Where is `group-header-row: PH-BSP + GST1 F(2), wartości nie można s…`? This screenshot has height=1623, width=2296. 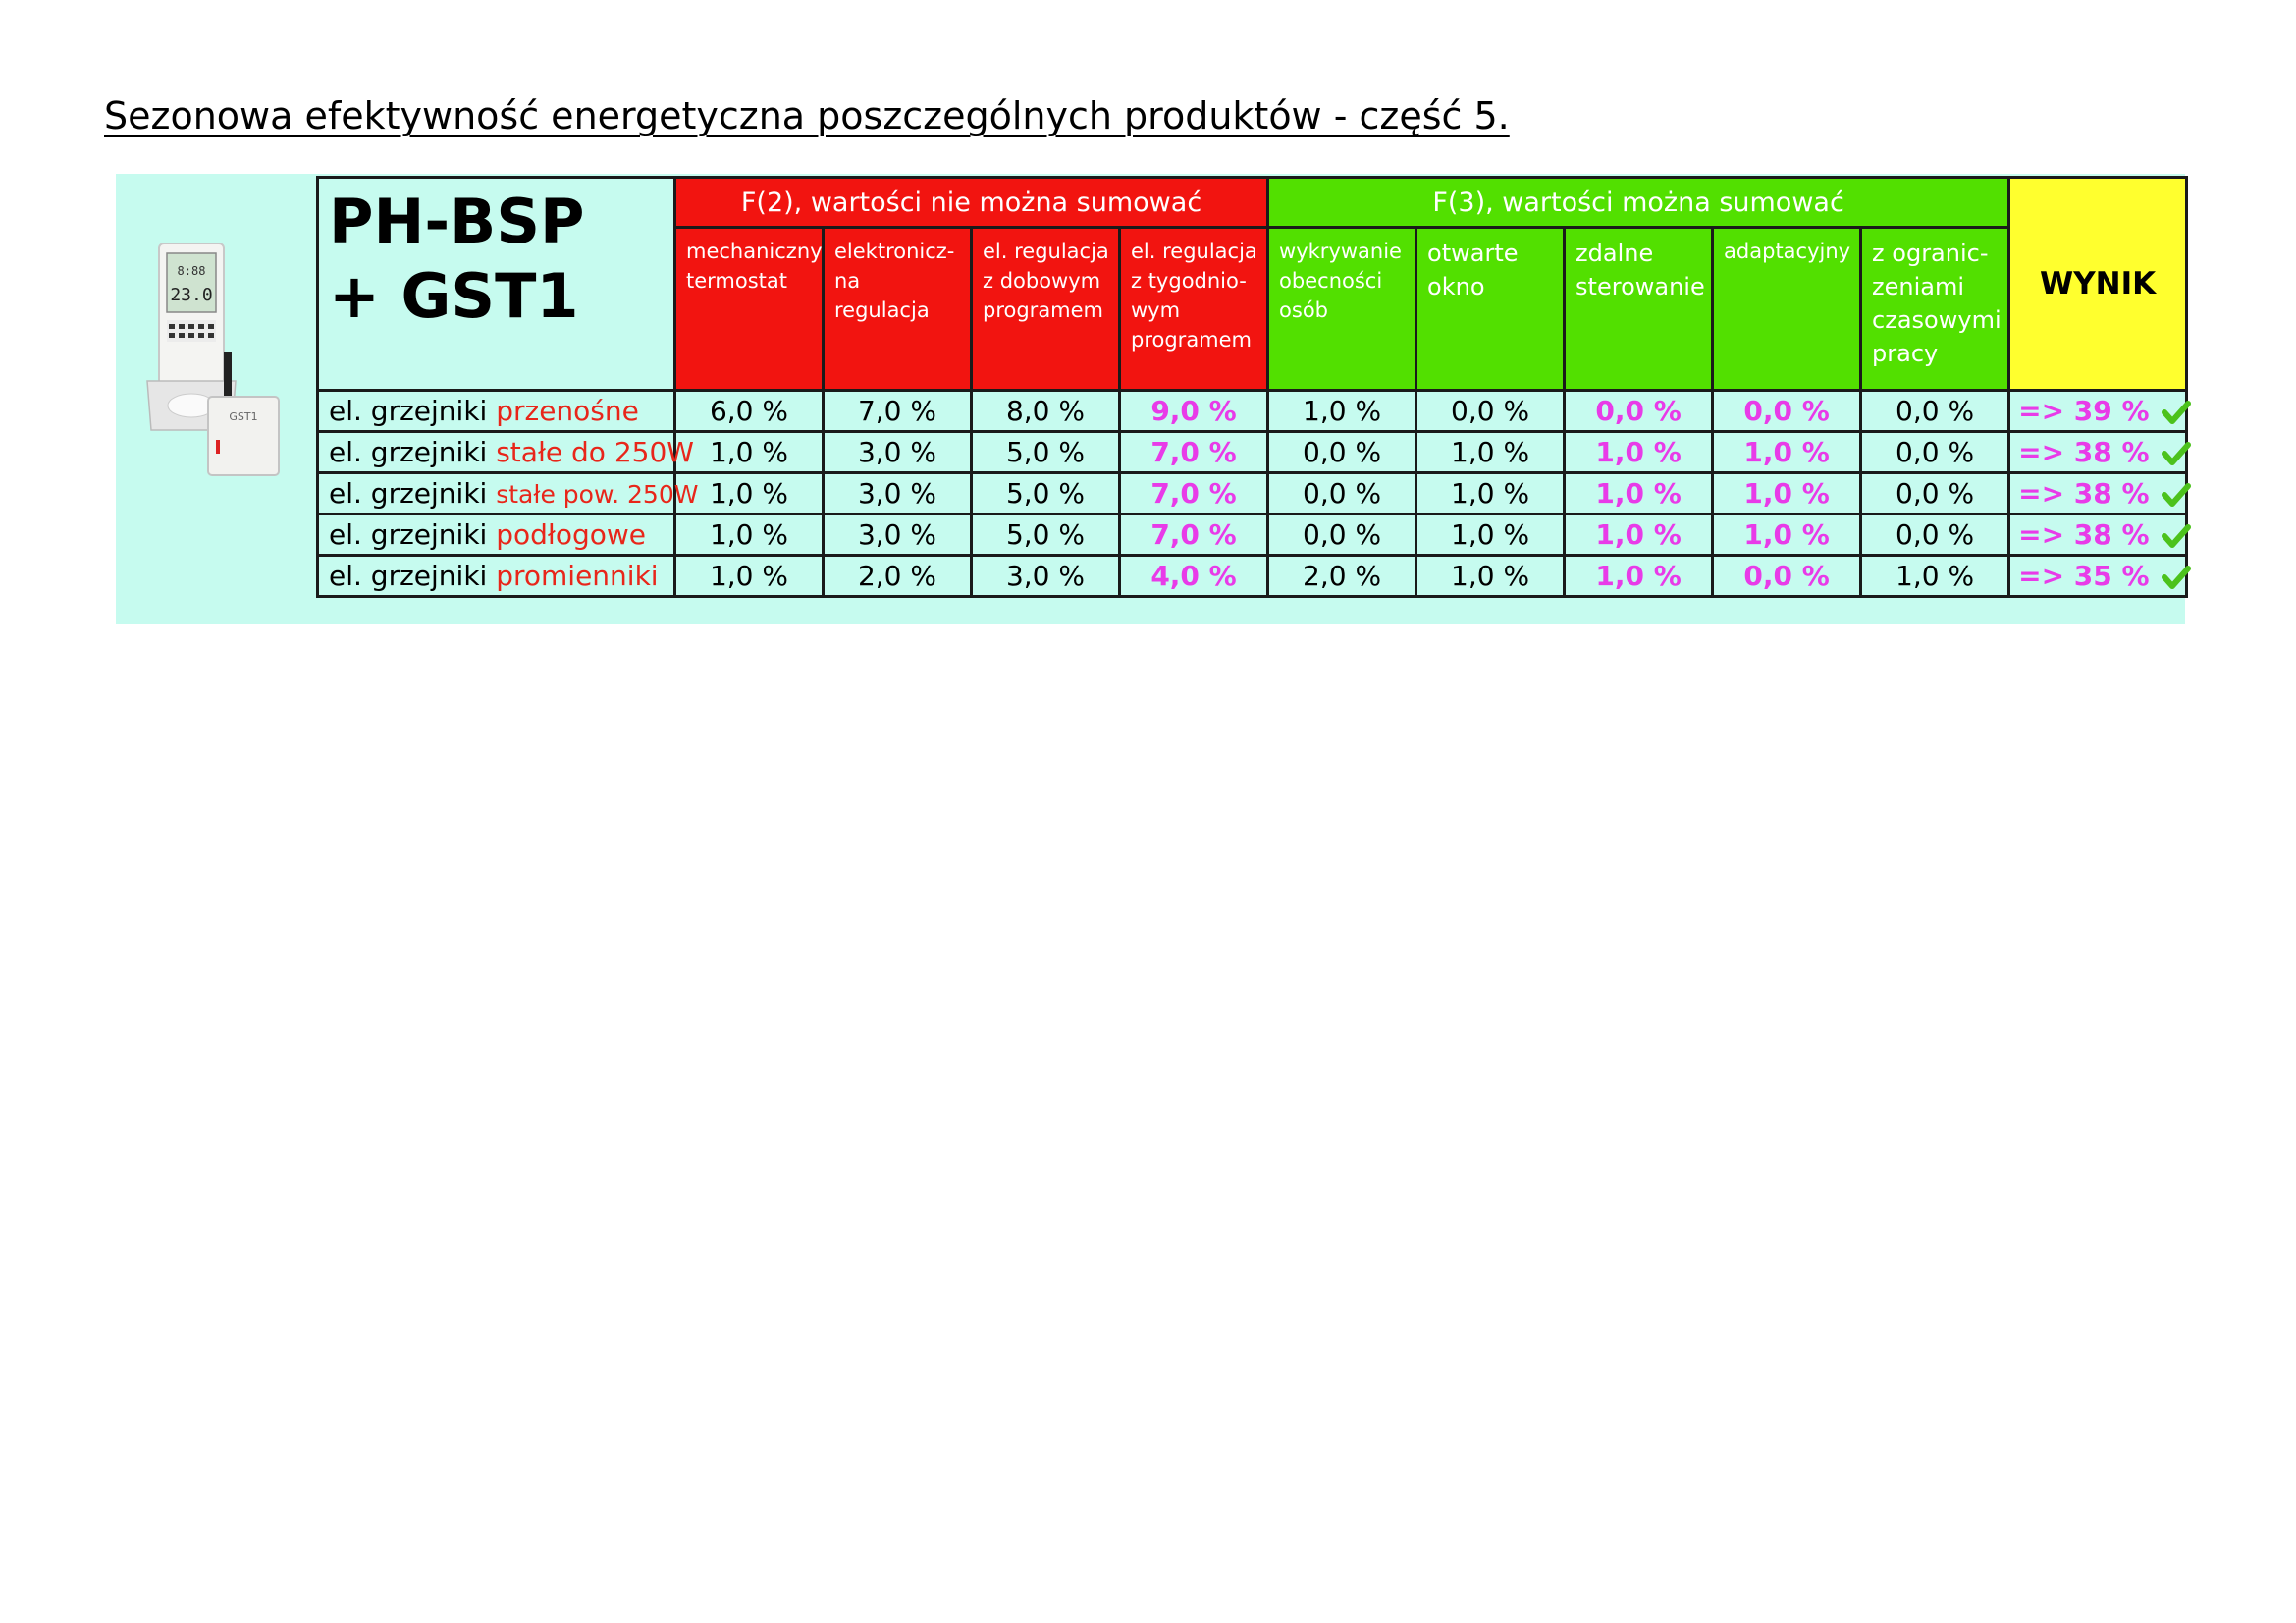 group-header-row: PH-BSP + GST1 F(2), wartości nie można s… is located at coordinates (1252, 284).